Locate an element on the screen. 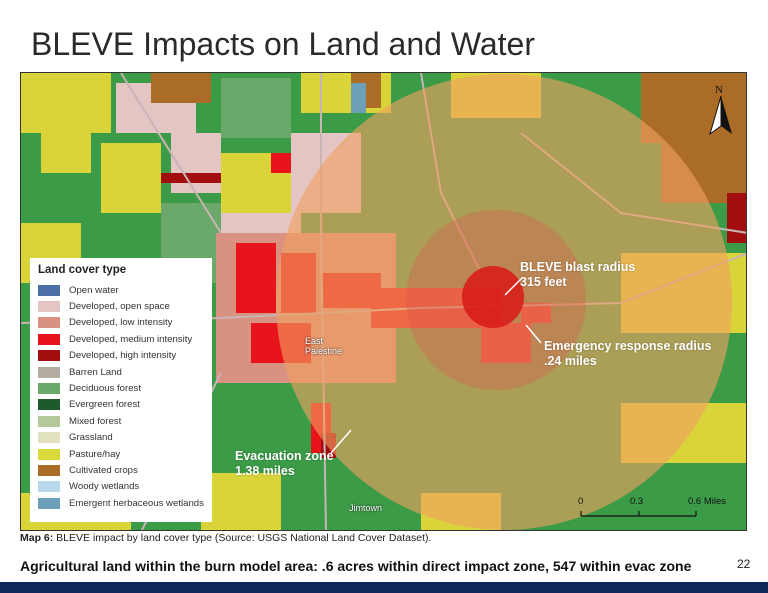  town-label-line-2: Palestine is located at coordinates (324, 351).